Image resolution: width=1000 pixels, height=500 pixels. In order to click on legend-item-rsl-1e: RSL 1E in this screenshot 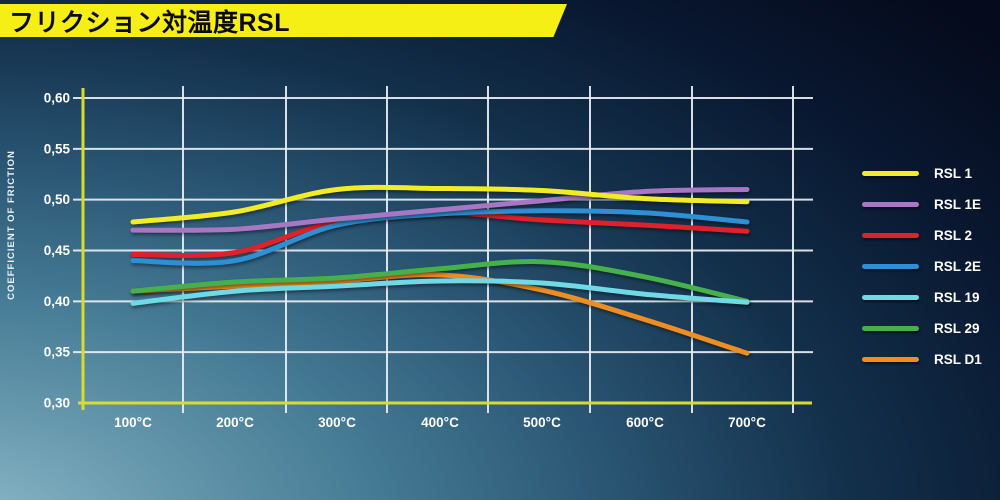, I will do `click(922, 204)`.